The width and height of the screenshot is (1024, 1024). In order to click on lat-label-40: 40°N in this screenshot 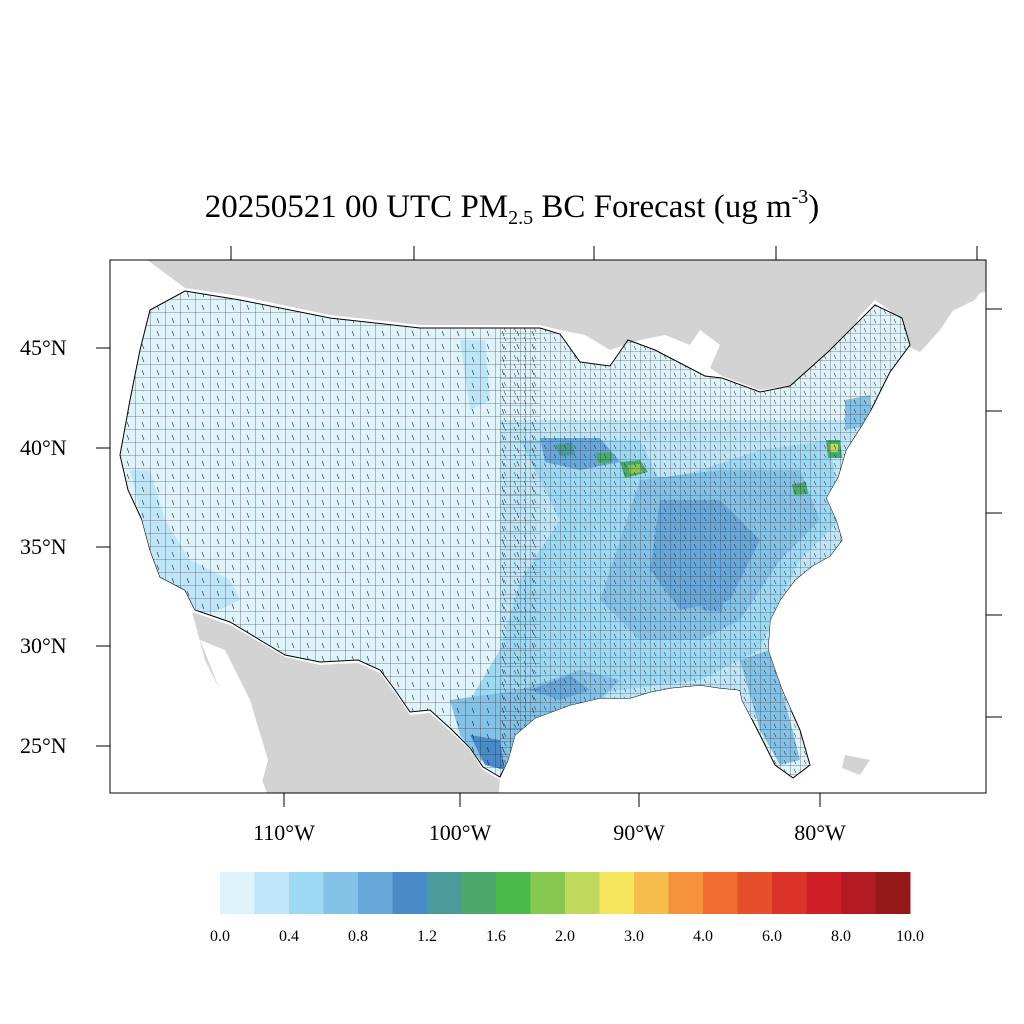, I will do `click(43, 447)`.